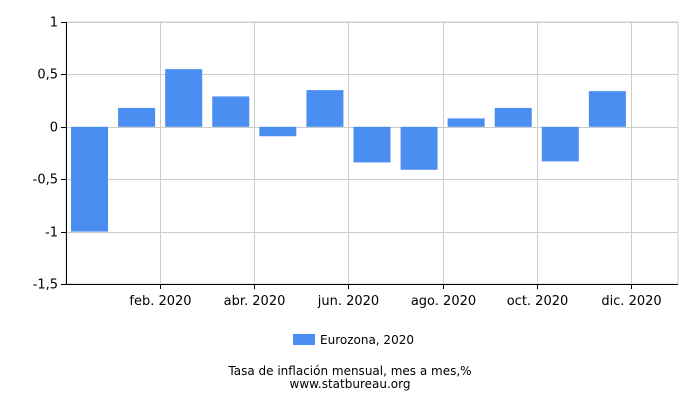 The height and width of the screenshot is (400, 700). I want to click on x-tick-label: dic. 2020, so click(631, 301).